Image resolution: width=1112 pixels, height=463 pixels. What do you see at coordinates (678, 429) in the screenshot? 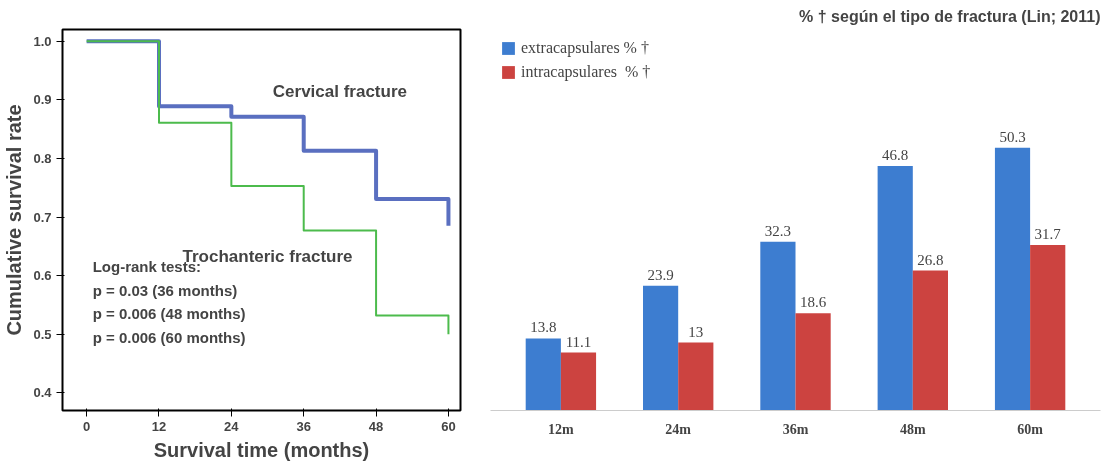
I see `x-tick-label: 24m` at bounding box center [678, 429].